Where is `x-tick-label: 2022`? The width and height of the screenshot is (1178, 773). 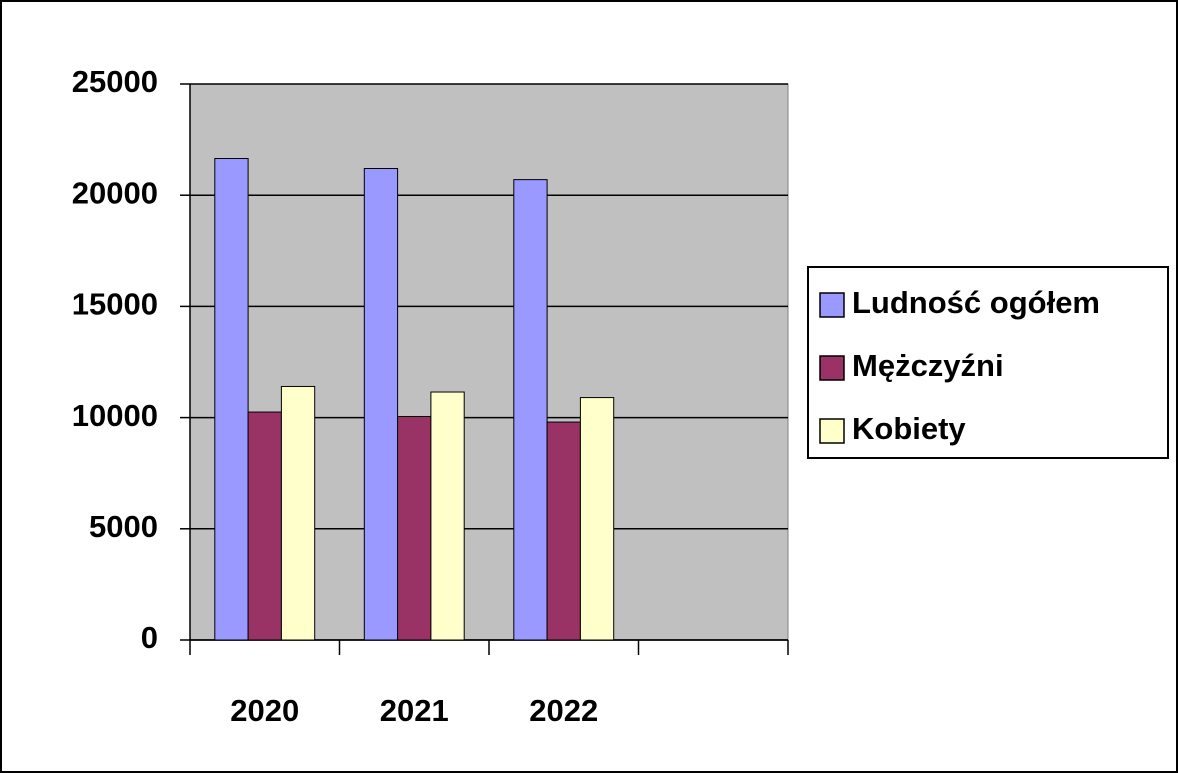
x-tick-label: 2022 is located at coordinates (563, 710).